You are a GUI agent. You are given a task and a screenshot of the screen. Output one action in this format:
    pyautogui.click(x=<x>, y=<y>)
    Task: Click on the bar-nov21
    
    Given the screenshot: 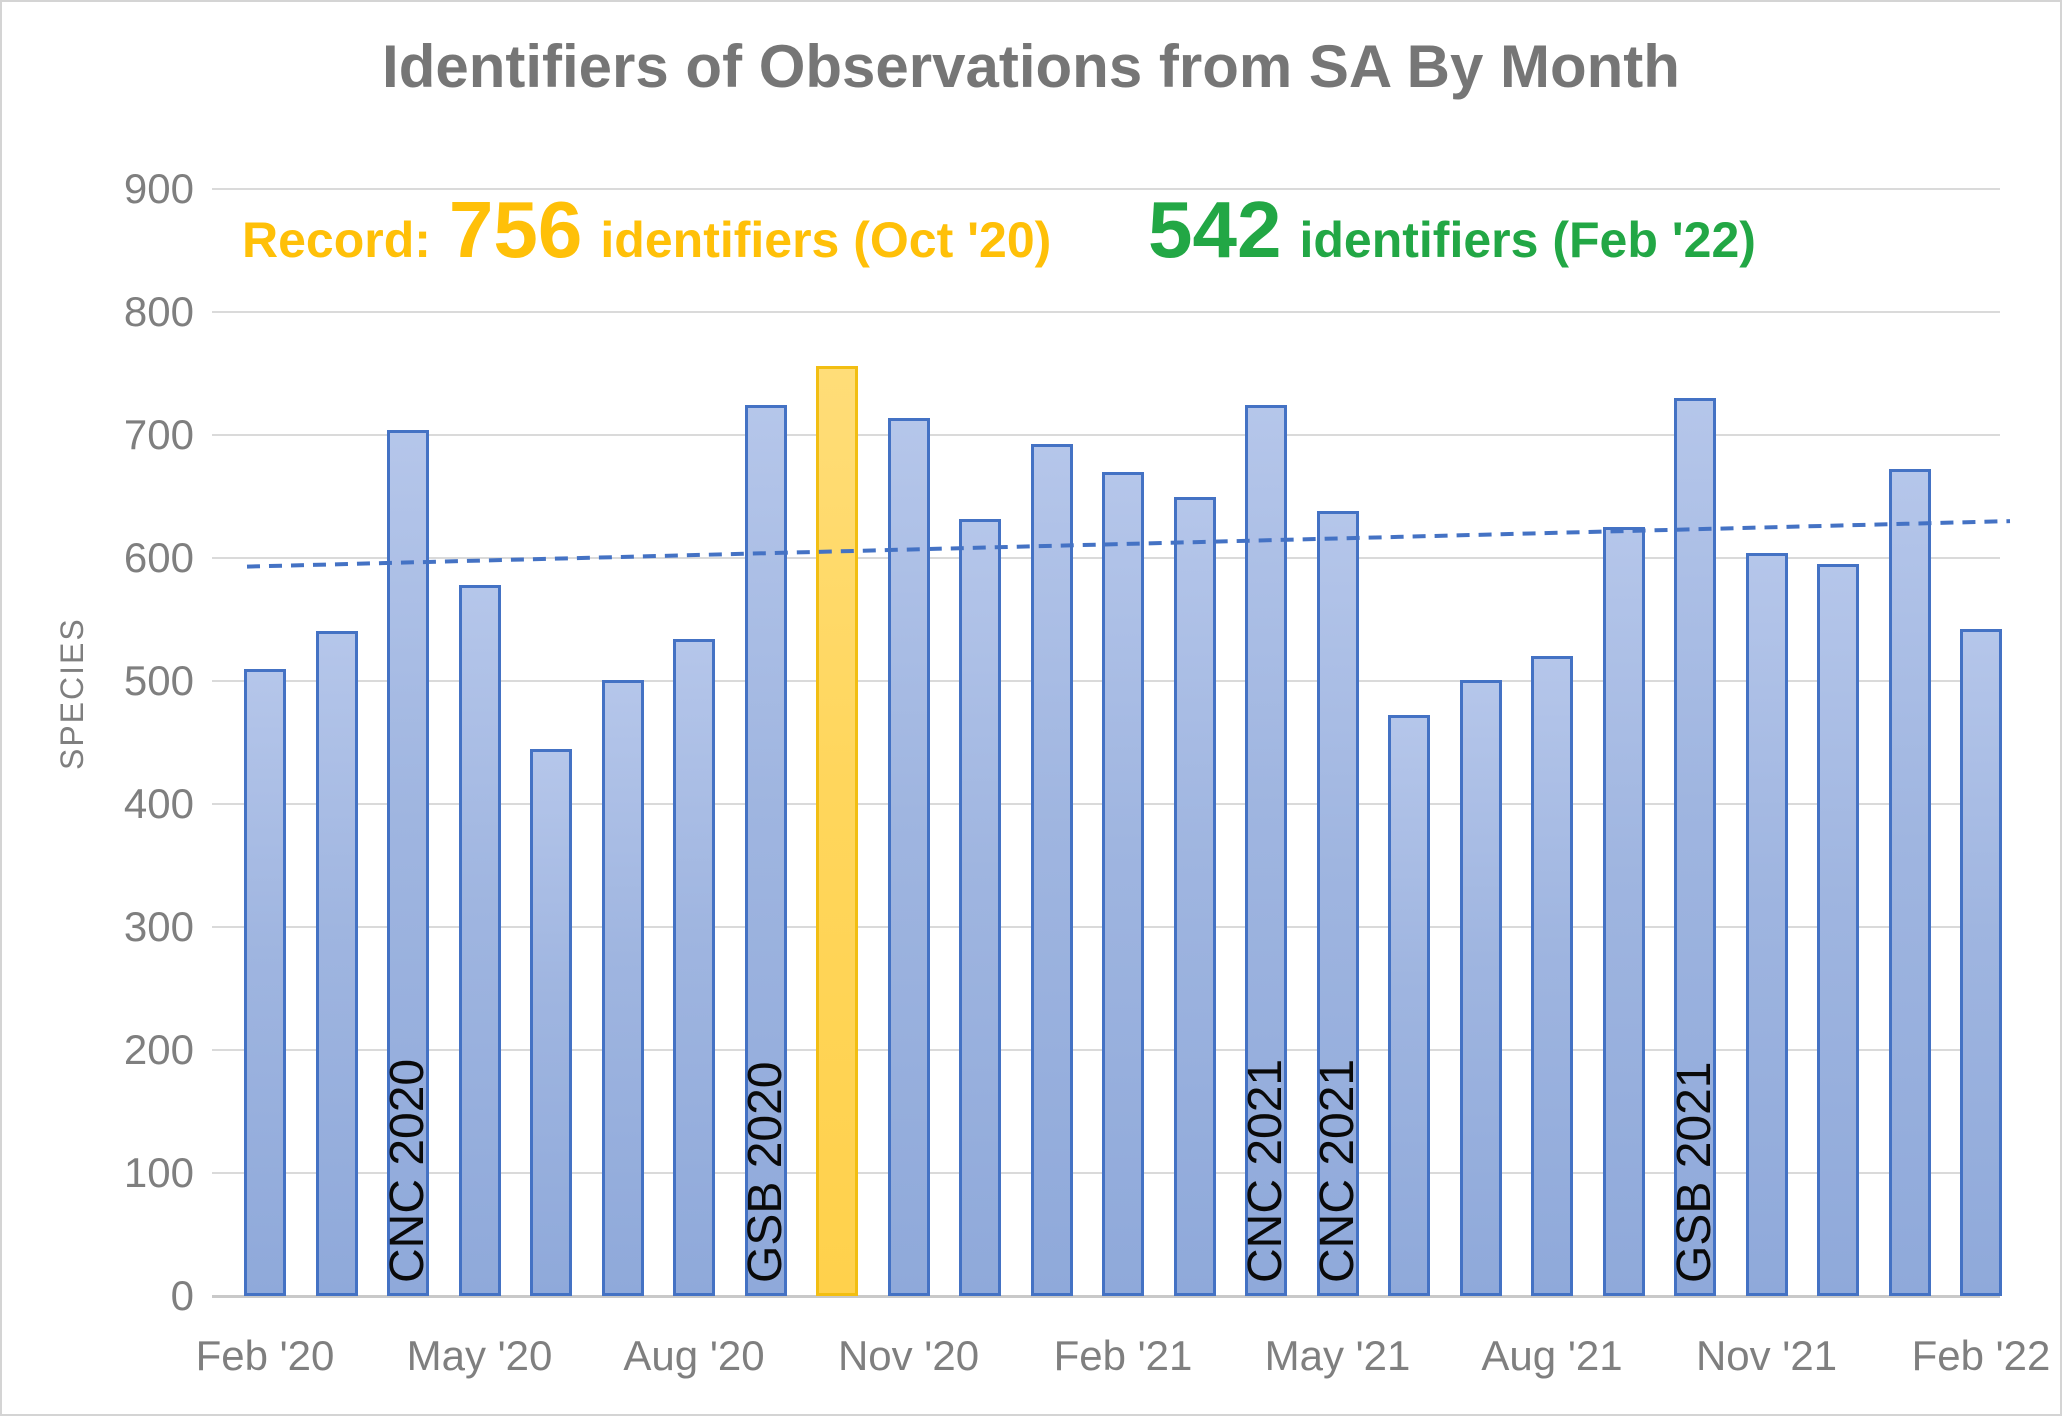 What is the action you would take?
    pyautogui.click(x=1766, y=924)
    